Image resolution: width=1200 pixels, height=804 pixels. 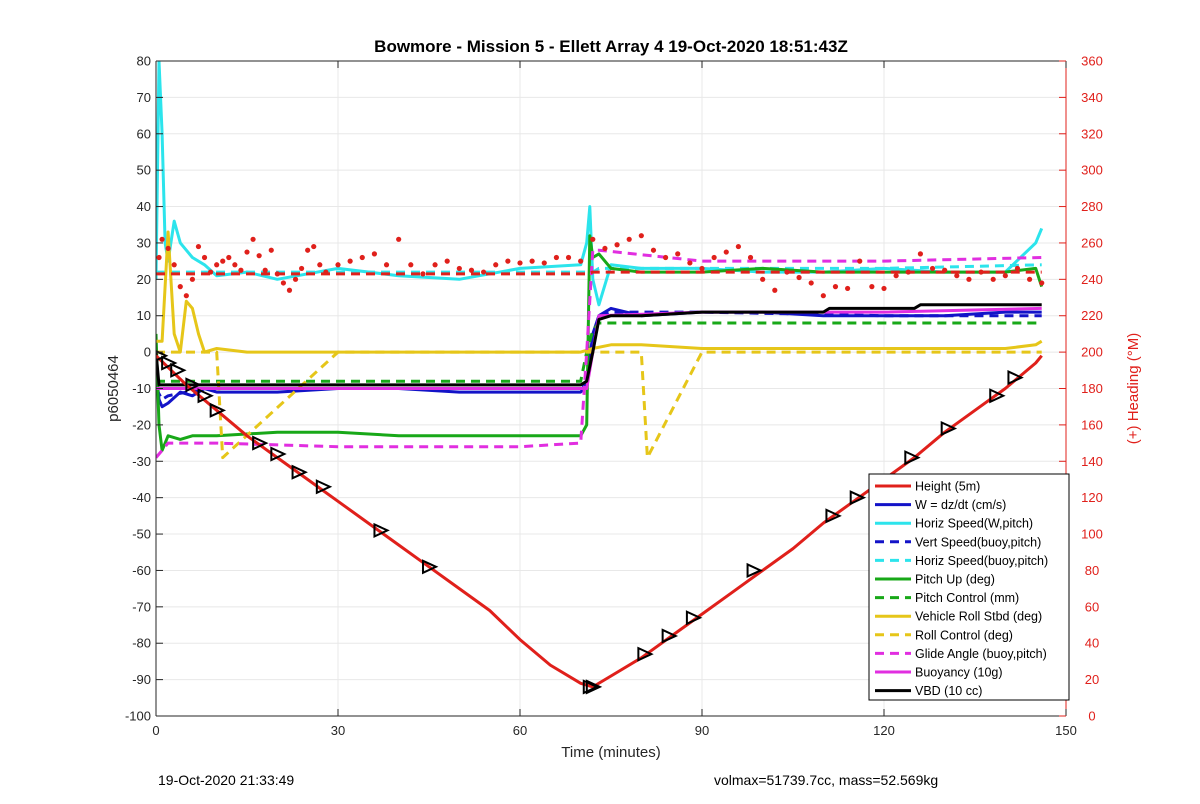 What do you see at coordinates (338, 730) in the screenshot?
I see `x-tick-label: 30` at bounding box center [338, 730].